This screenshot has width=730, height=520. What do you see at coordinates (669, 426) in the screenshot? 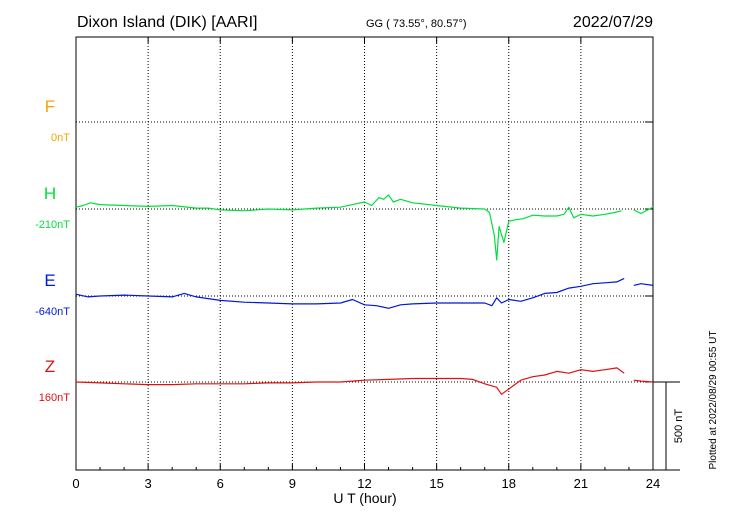
I see `scale-bar: 500 nT` at bounding box center [669, 426].